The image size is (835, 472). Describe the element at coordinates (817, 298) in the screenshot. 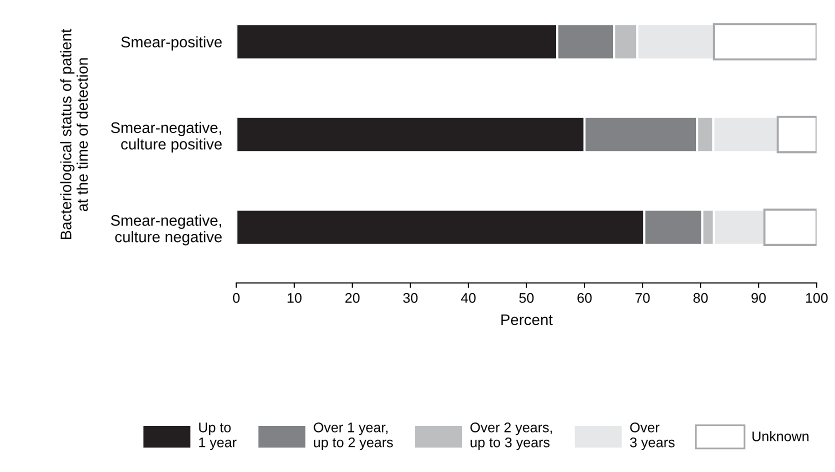

I see `x-tick-label: 100` at that location.